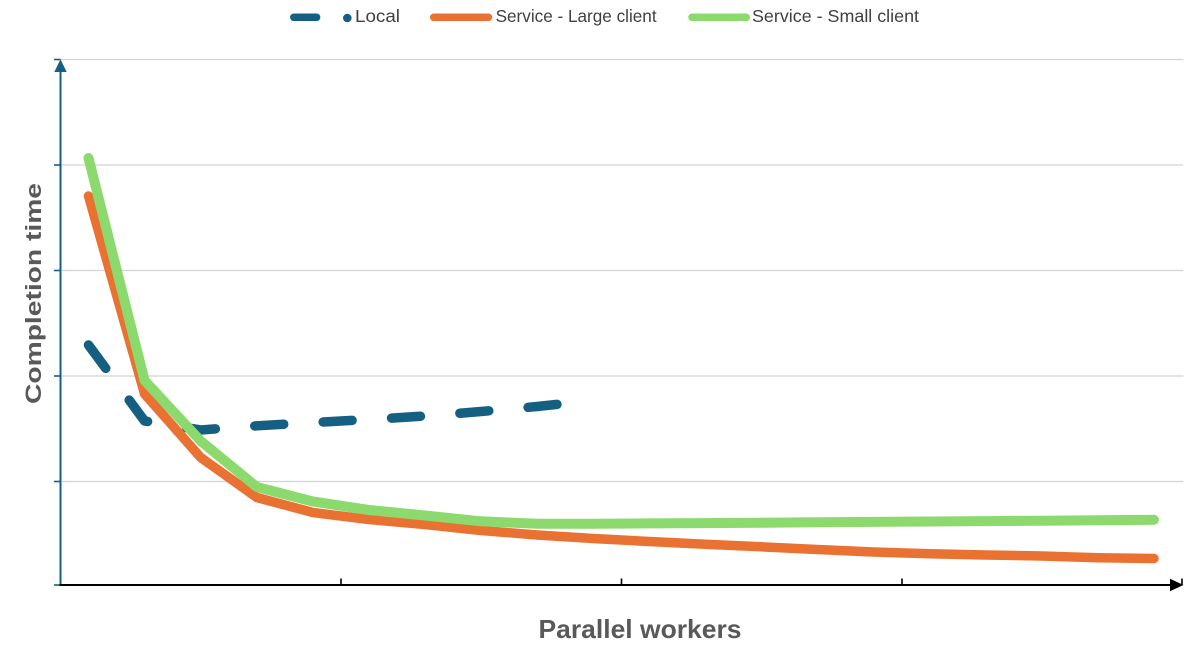 The image size is (1200, 655). Describe the element at coordinates (576, 16) in the screenshot. I see `svg-text: Service - Large client` at that location.